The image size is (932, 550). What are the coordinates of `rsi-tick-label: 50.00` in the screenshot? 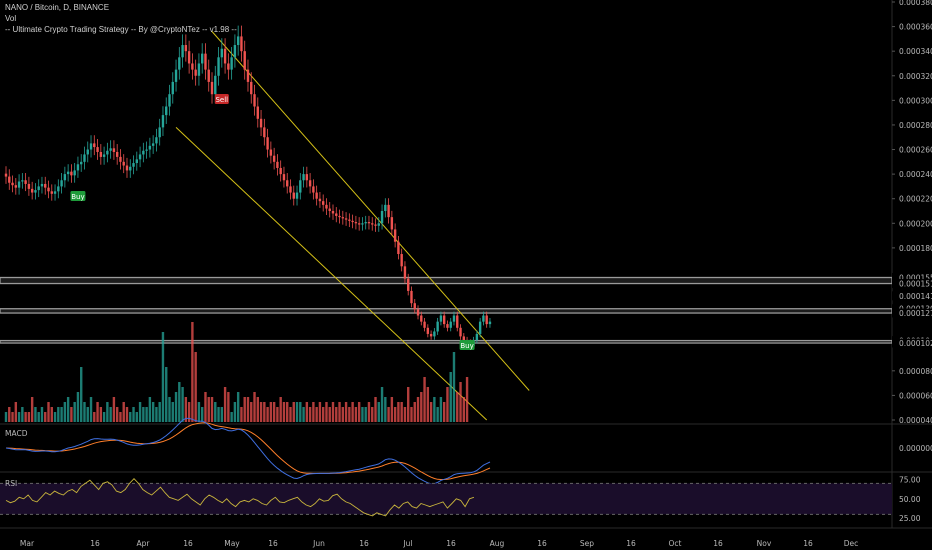 It's located at (910, 499).